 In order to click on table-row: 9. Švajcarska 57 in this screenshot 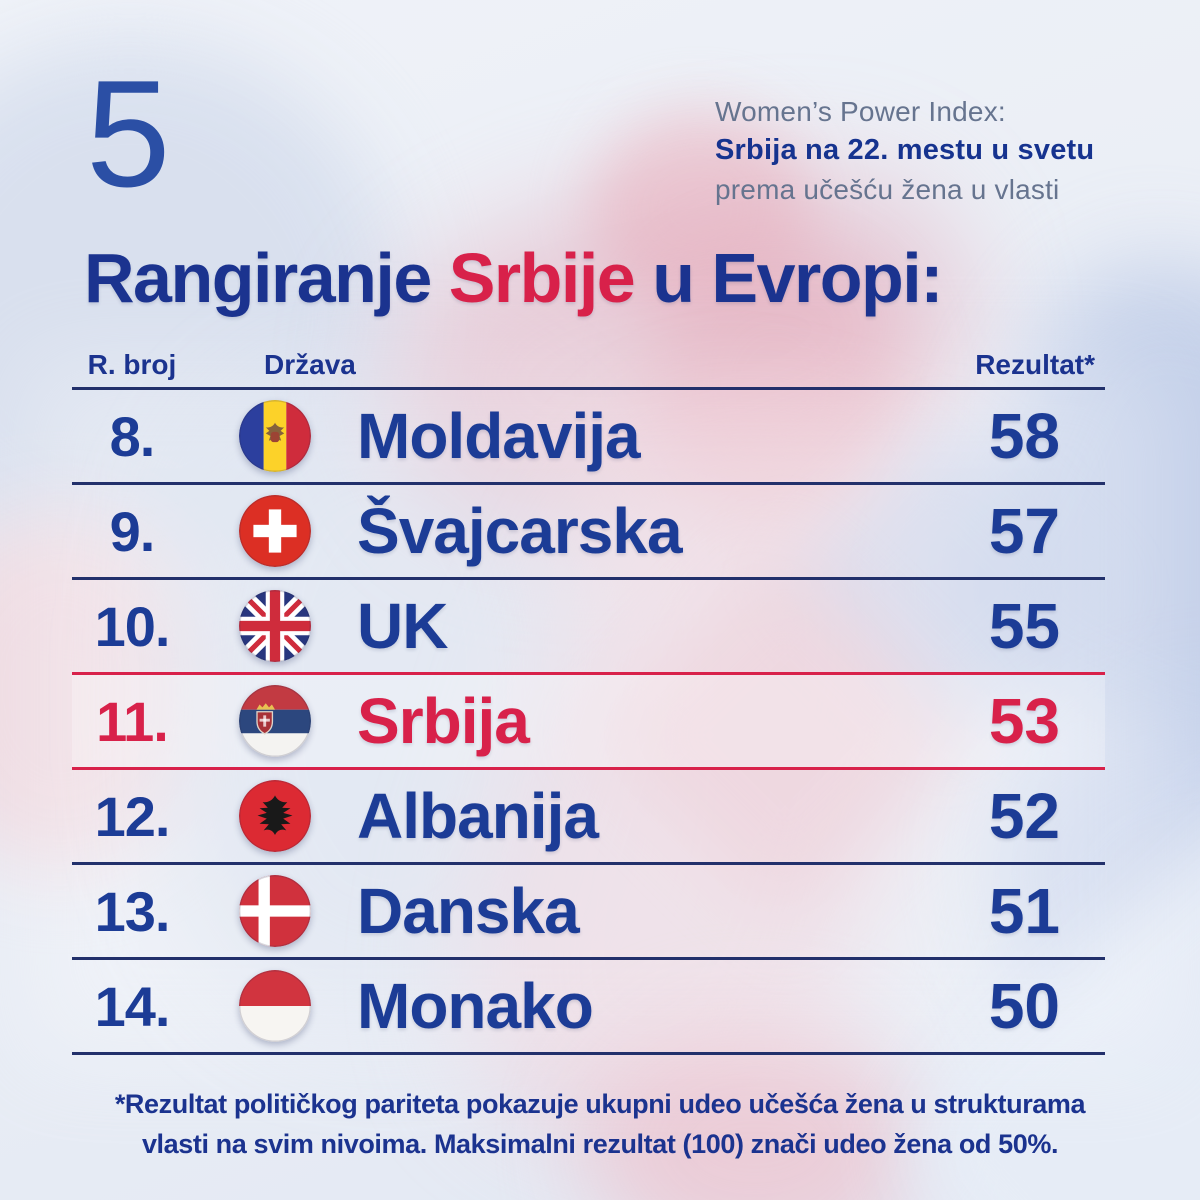, I will do `click(588, 532)`.